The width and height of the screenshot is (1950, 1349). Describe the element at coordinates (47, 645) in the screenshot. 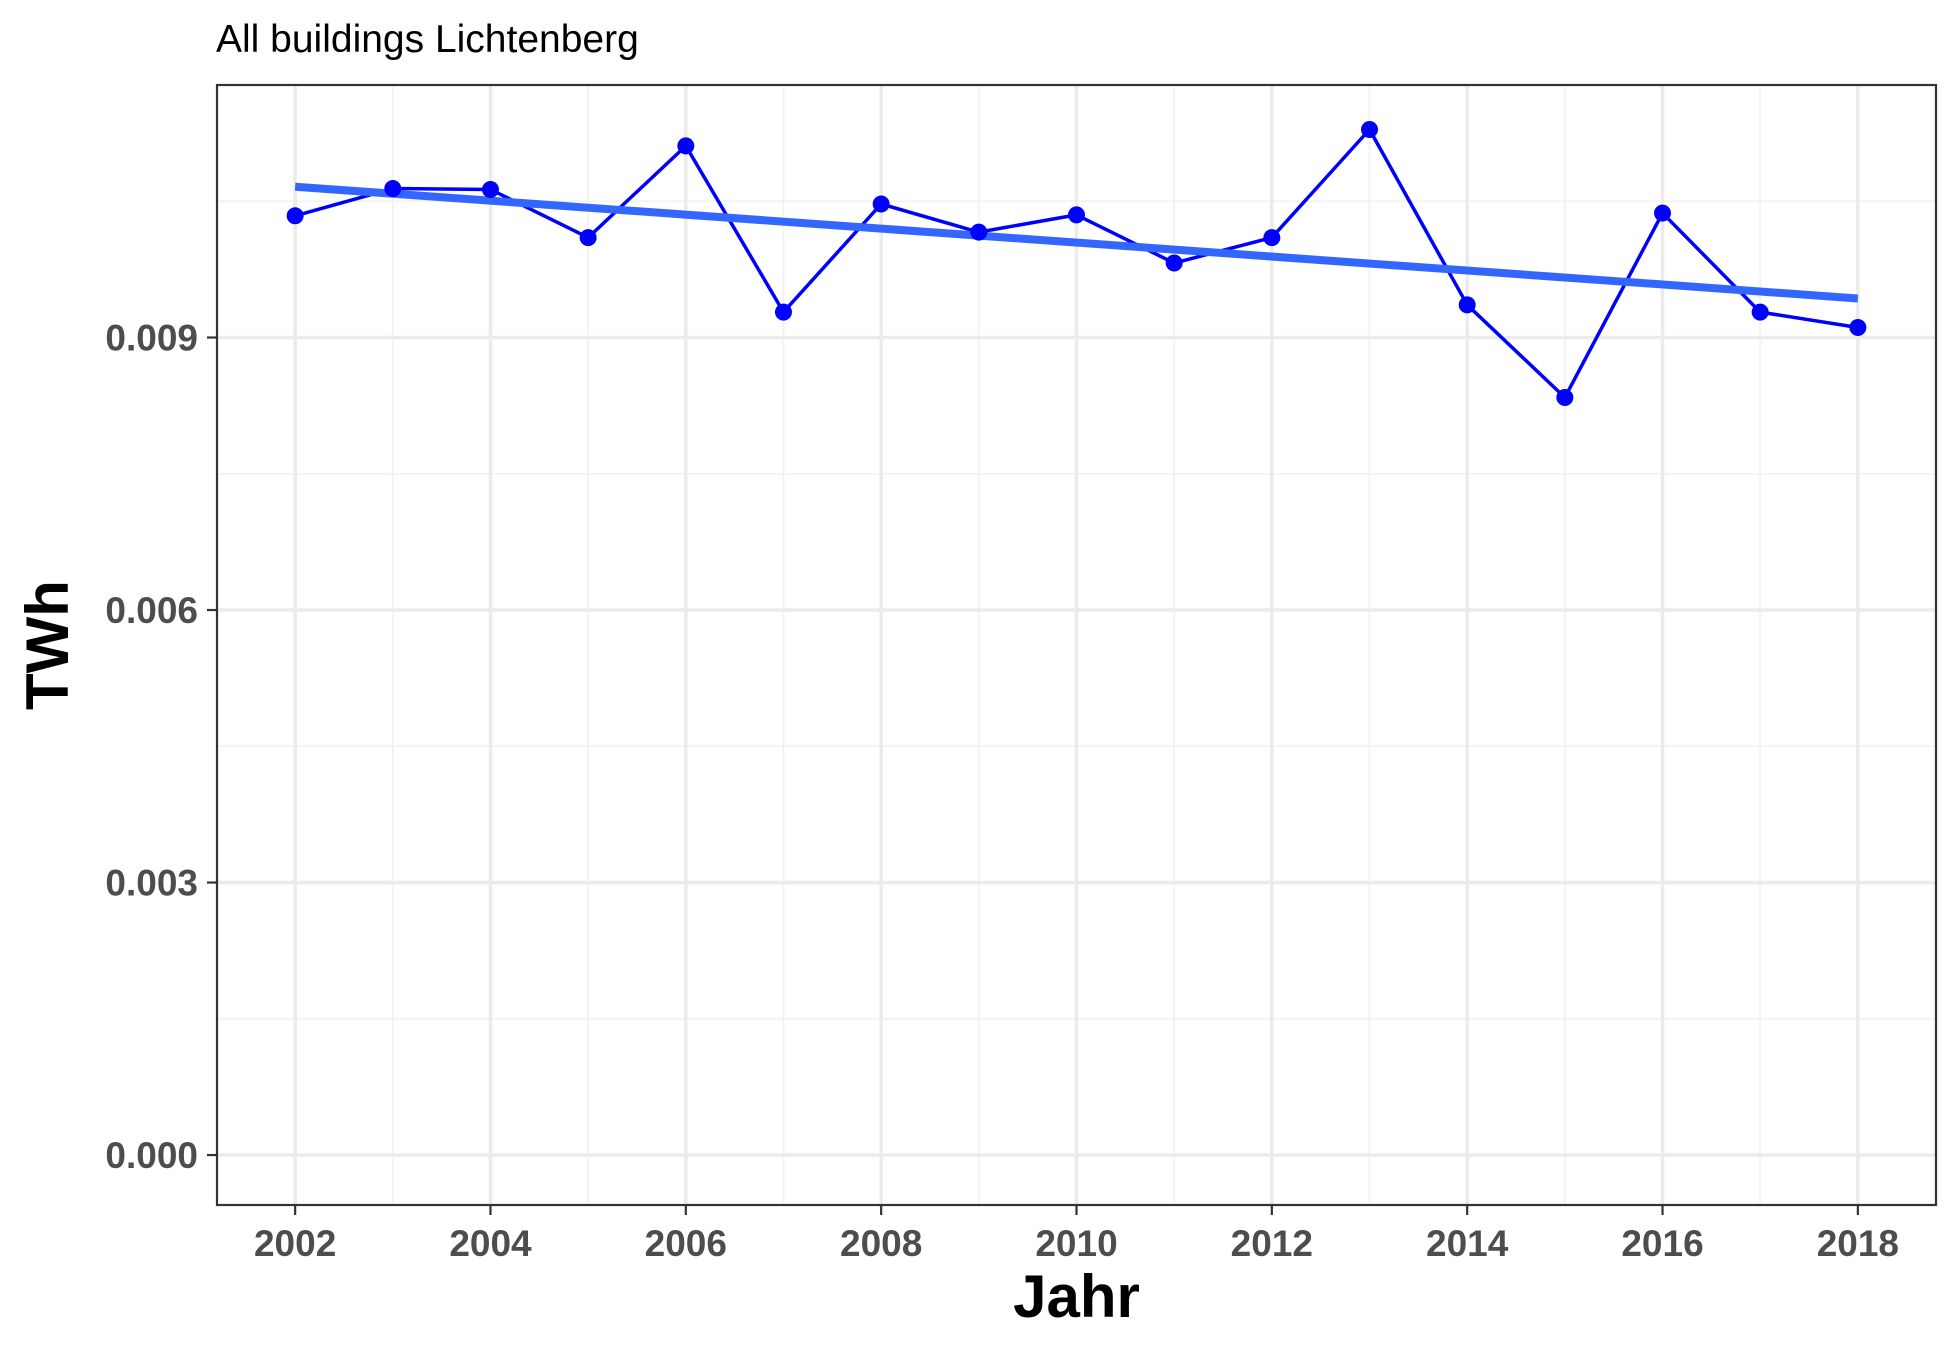

I see `y-axis-title: TWh` at that location.